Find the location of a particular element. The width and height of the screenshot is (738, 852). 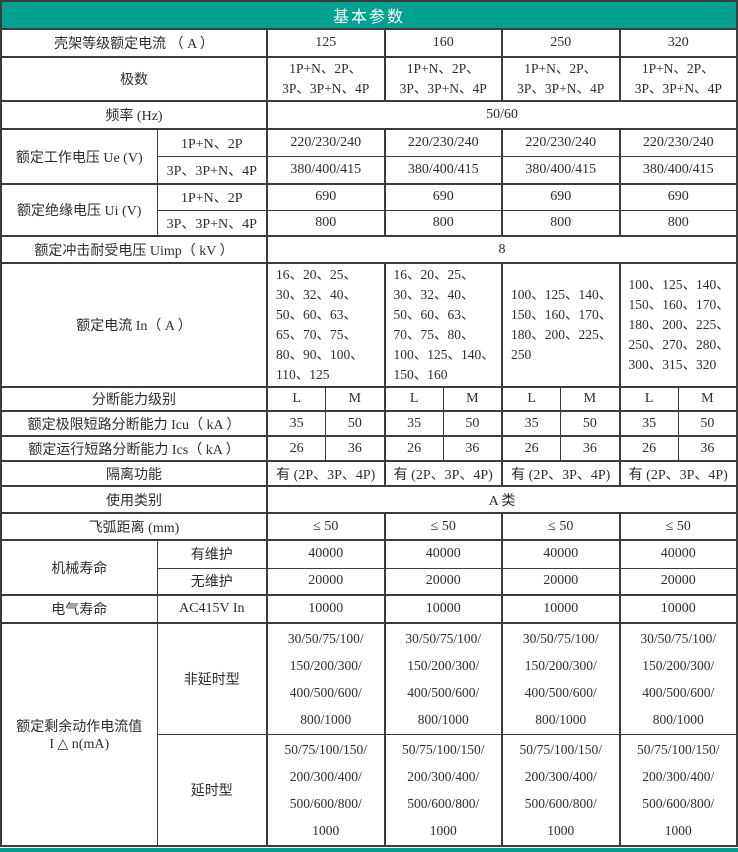

residual-current-label: 额定剩余动作电流值 I △ n(mA) is located at coordinates (79, 734).